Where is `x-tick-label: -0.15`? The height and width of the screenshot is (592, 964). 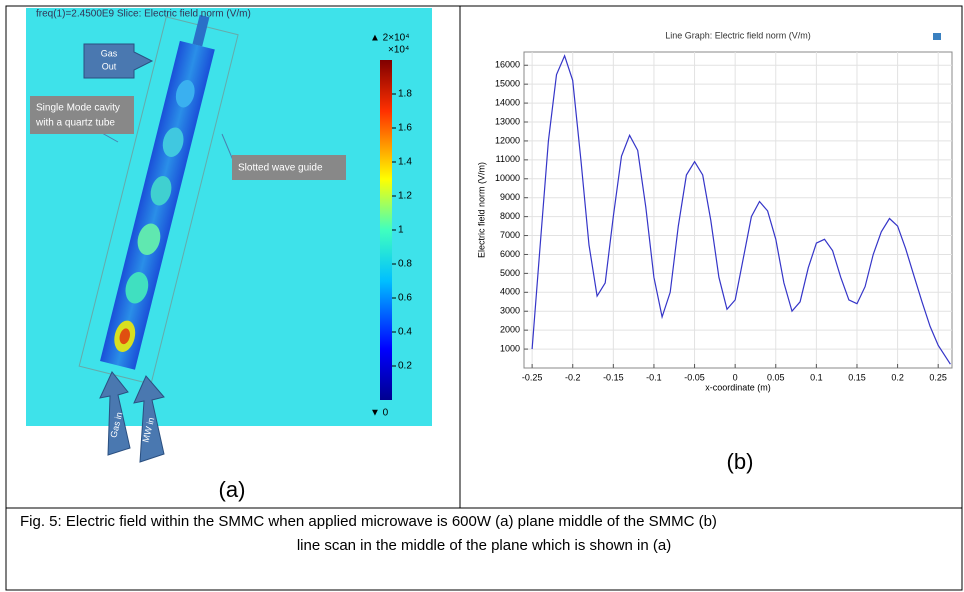 x-tick-label: -0.15 is located at coordinates (613, 377).